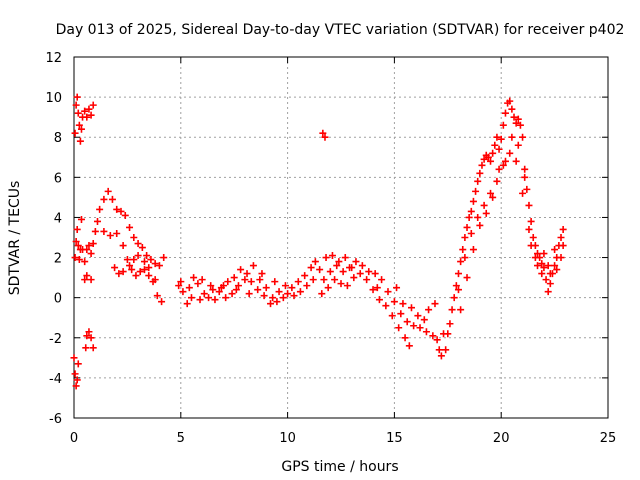  What do you see at coordinates (181, 438) in the screenshot?
I see `x-tick-label: 5` at bounding box center [181, 438].